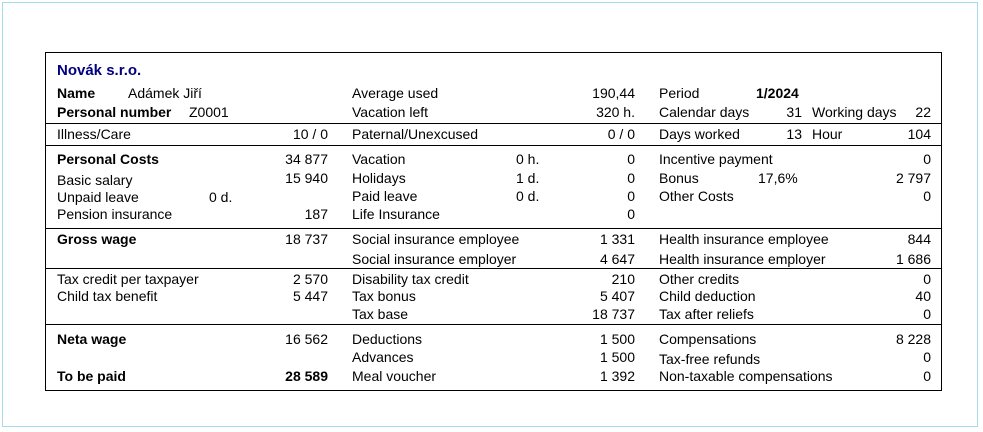 This screenshot has height=432, width=983. What do you see at coordinates (306, 159) in the screenshot?
I see `personal-costs-value: 34 877` at bounding box center [306, 159].